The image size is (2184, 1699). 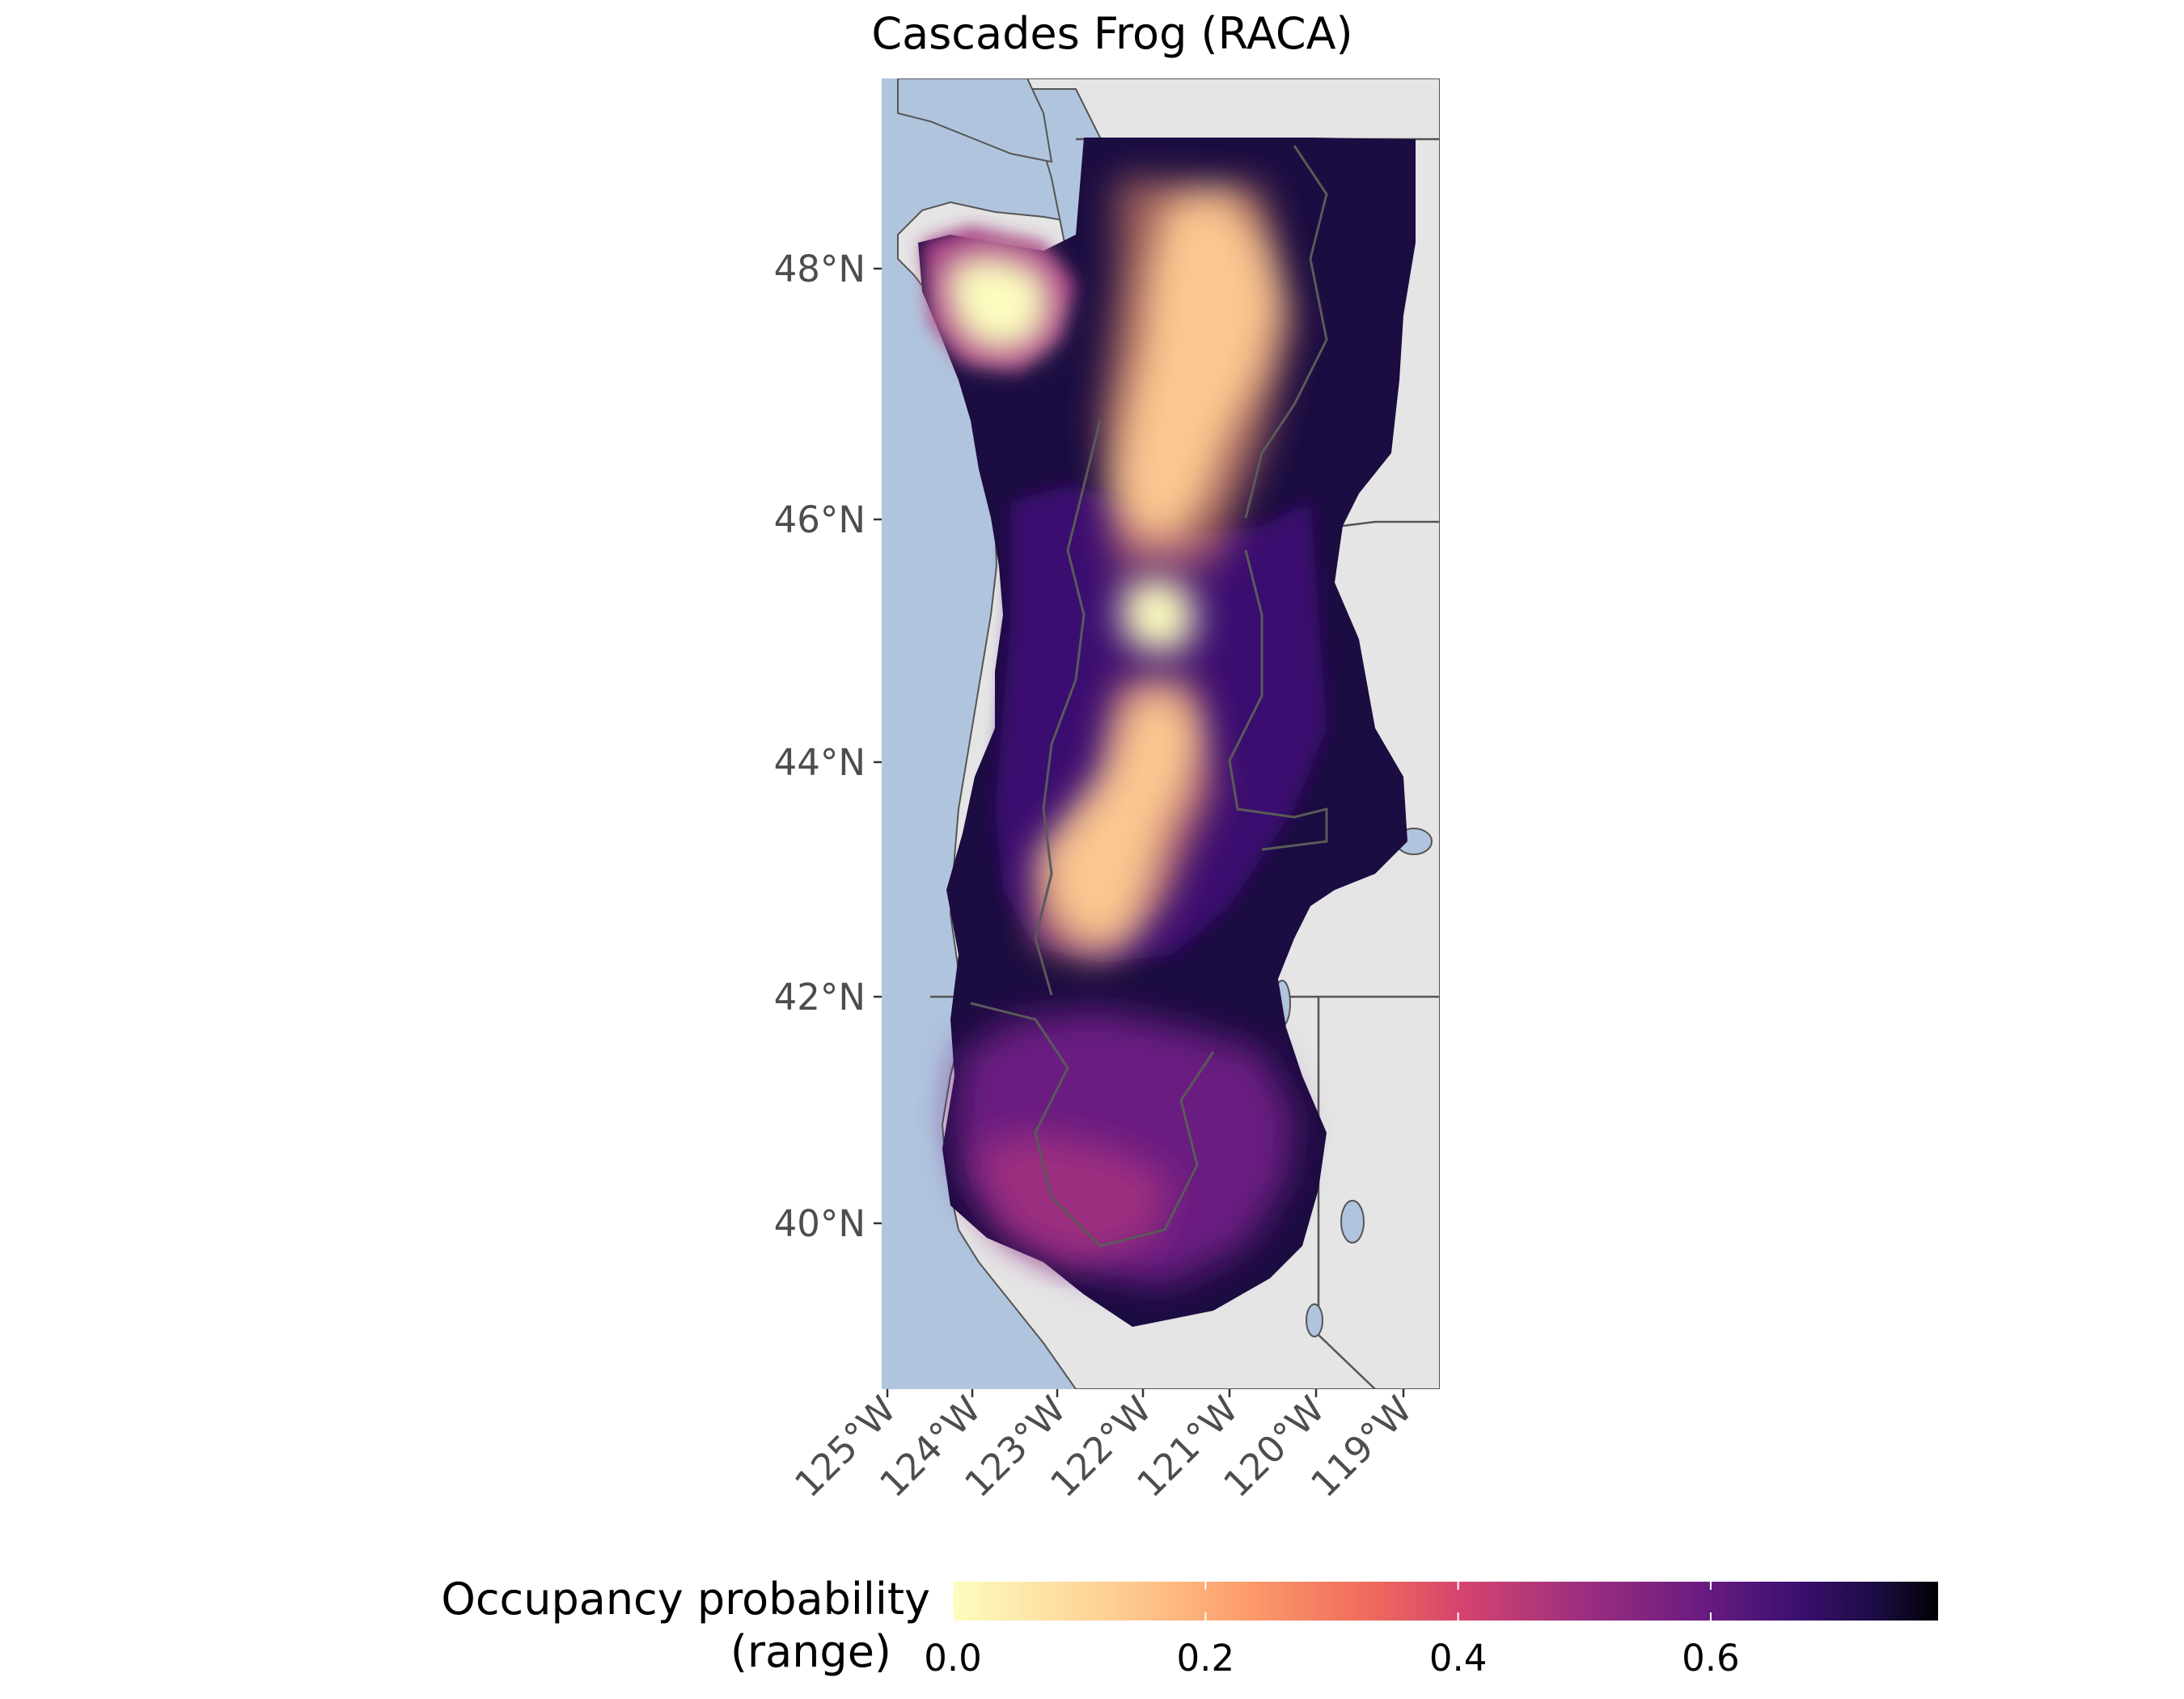 What do you see at coordinates (820, 762) in the screenshot?
I see `y-tick-label: 44°N` at bounding box center [820, 762].